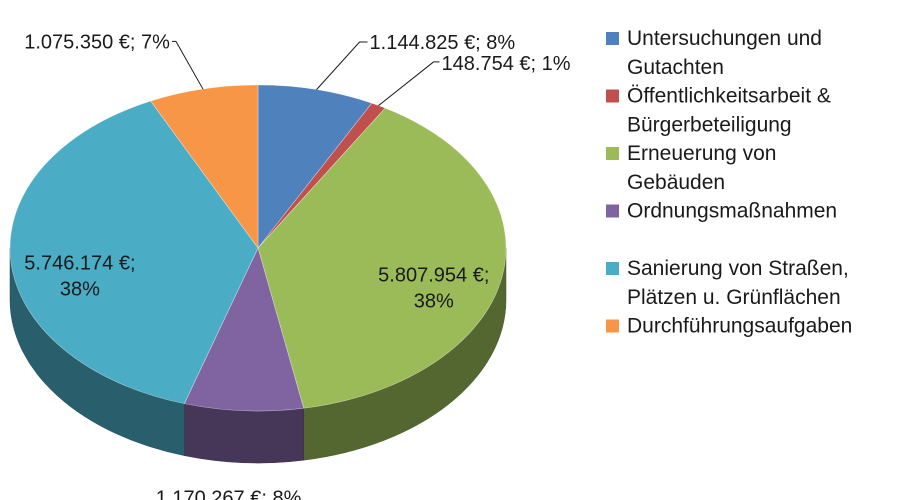 The image size is (900, 500). I want to click on legend-label: Plätzen u. Grünflächen, so click(734, 297).